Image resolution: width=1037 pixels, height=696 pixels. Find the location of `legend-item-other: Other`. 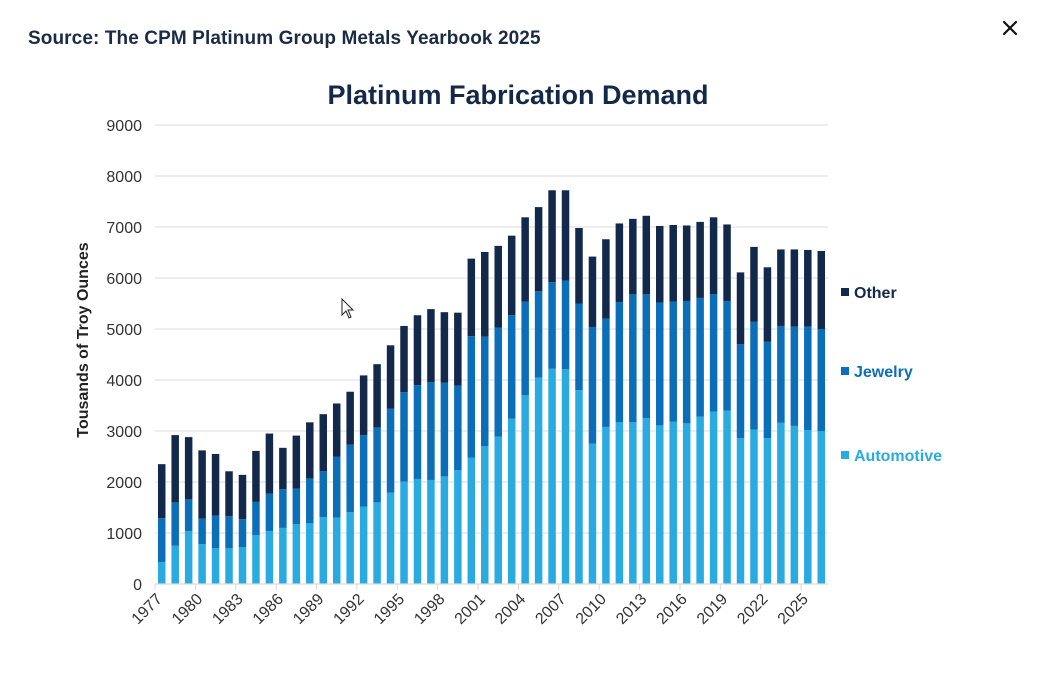

legend-item-other: Other is located at coordinates (869, 293).